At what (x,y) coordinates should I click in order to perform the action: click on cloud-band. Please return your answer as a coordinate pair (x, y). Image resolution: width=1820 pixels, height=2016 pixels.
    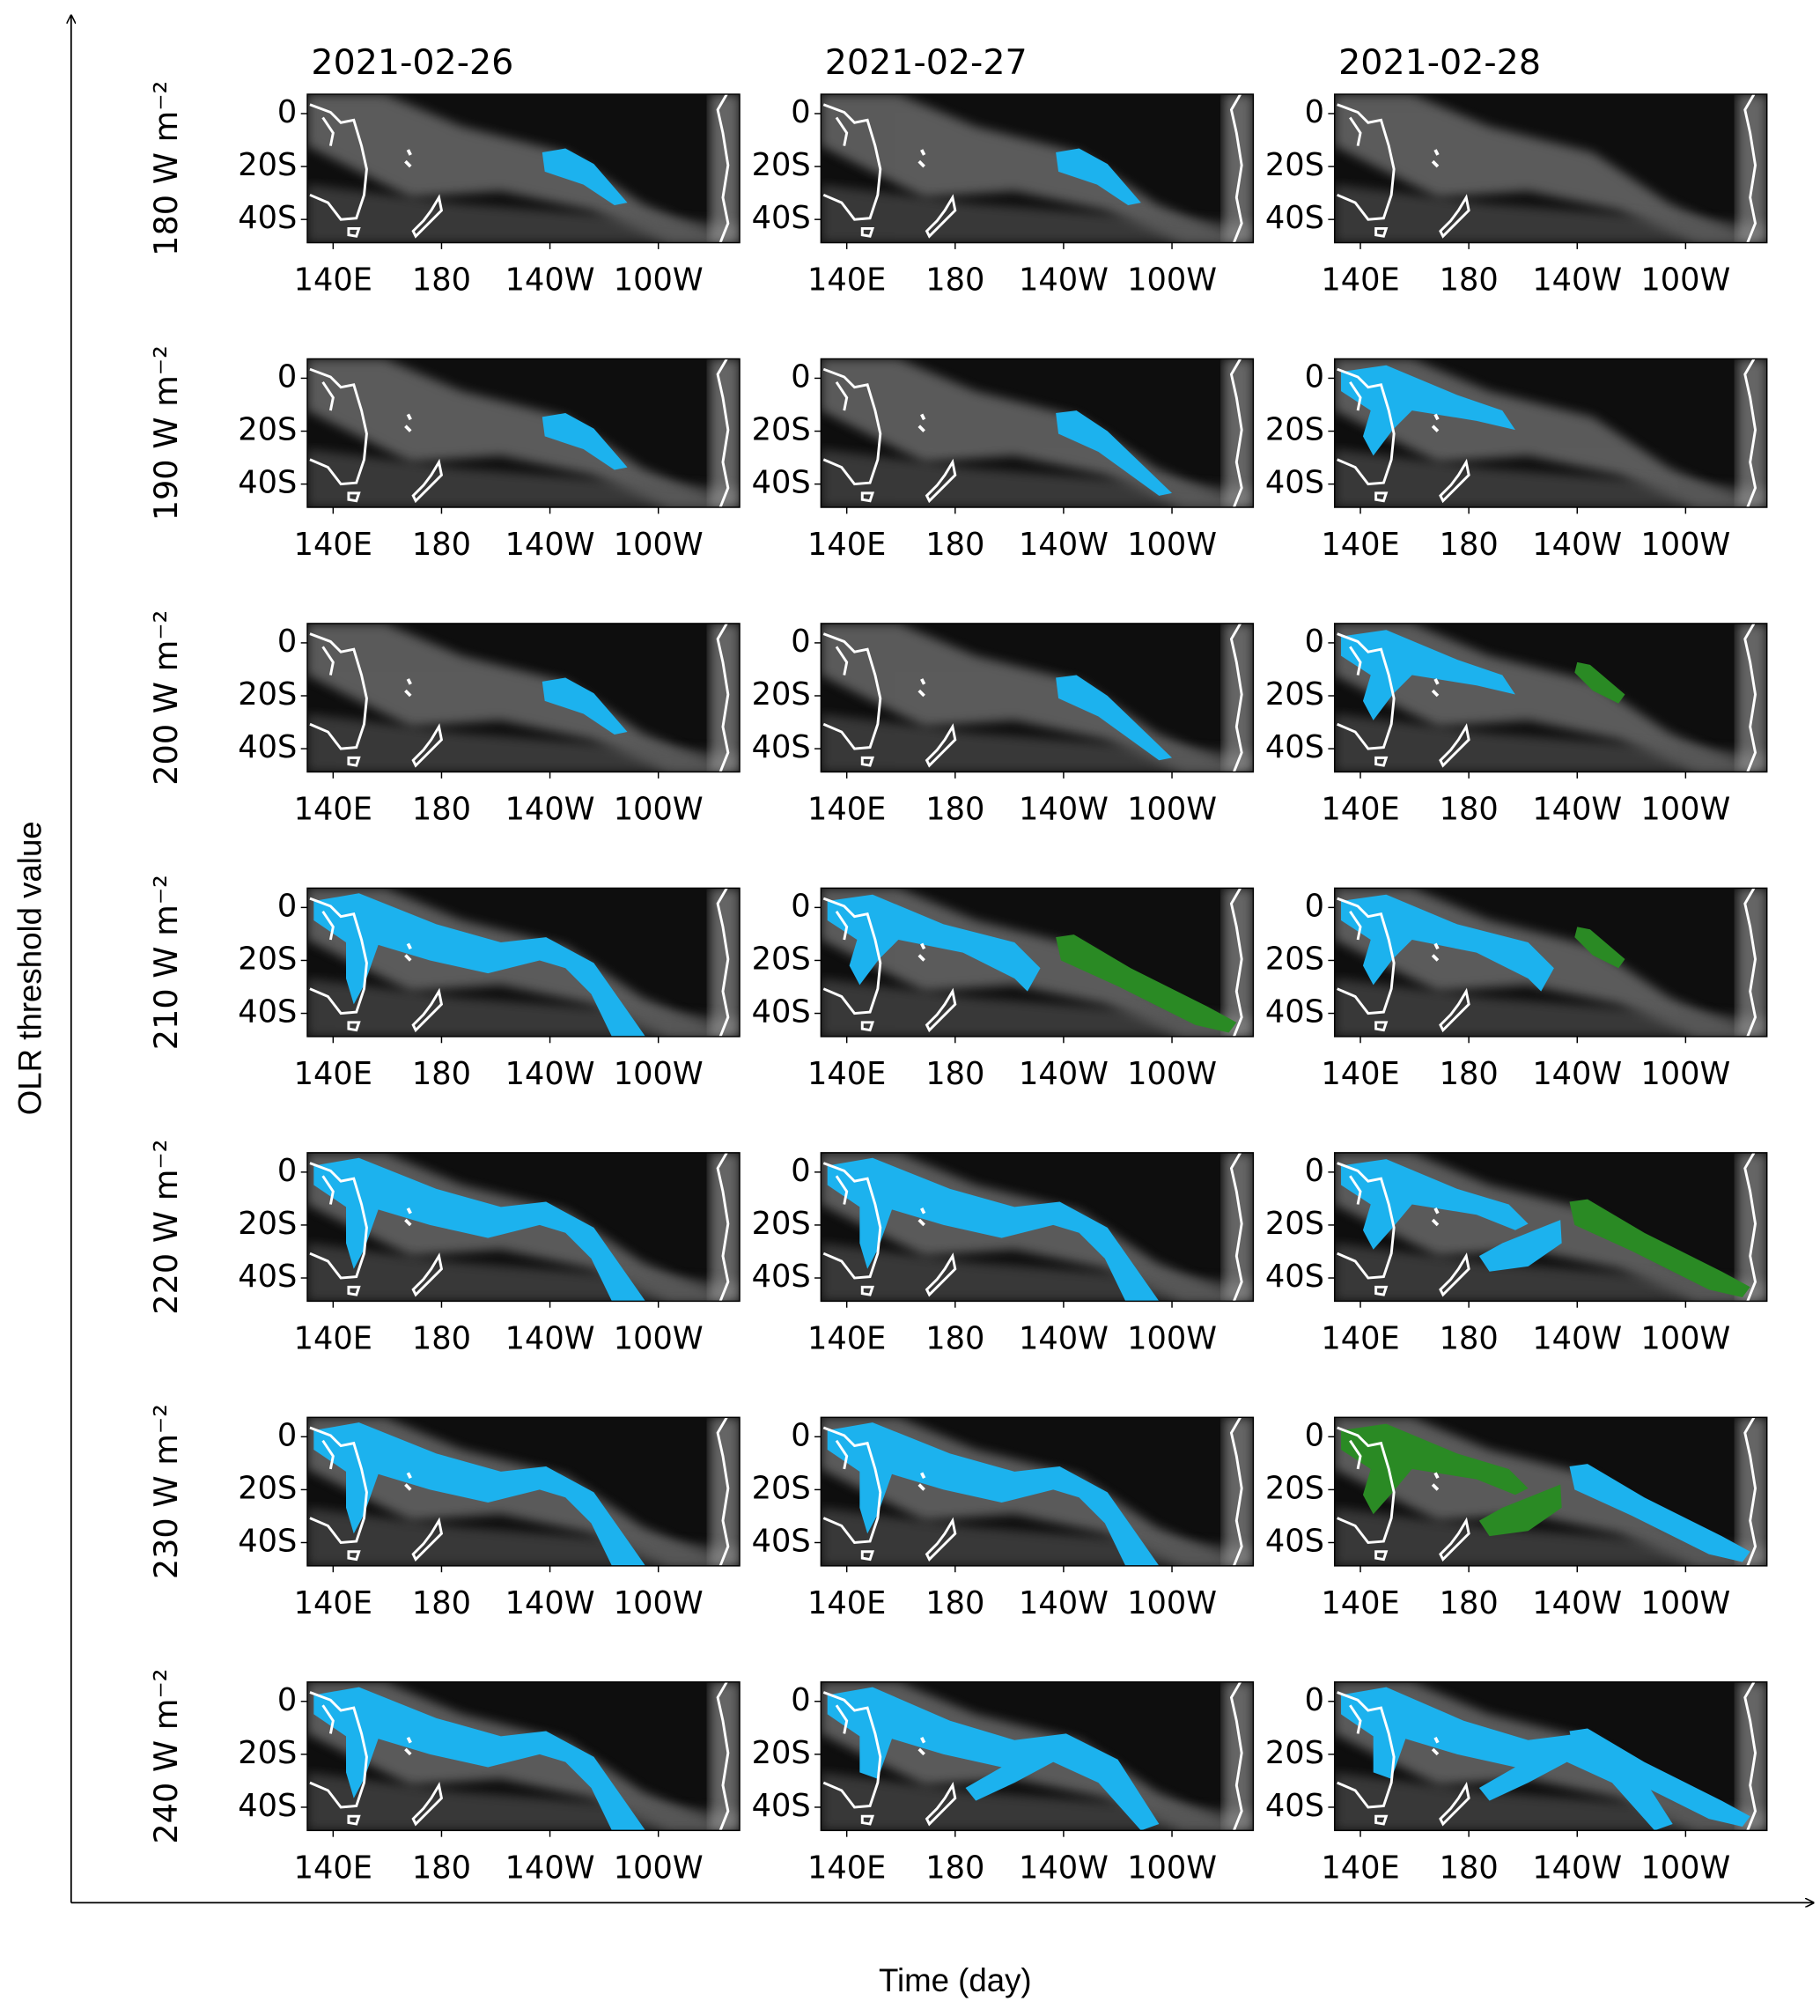
    Looking at the image, I should click on (524, 433).